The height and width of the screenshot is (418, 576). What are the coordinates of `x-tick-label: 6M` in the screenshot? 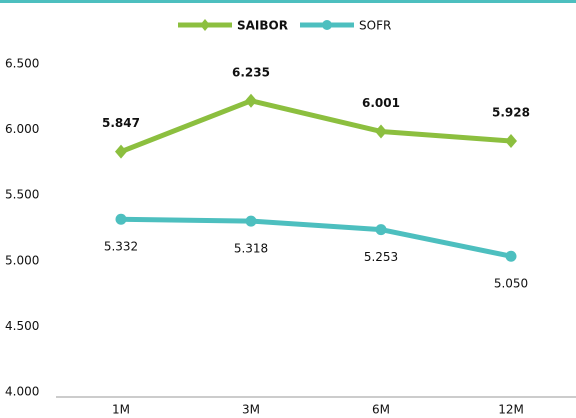 It's located at (381, 410).